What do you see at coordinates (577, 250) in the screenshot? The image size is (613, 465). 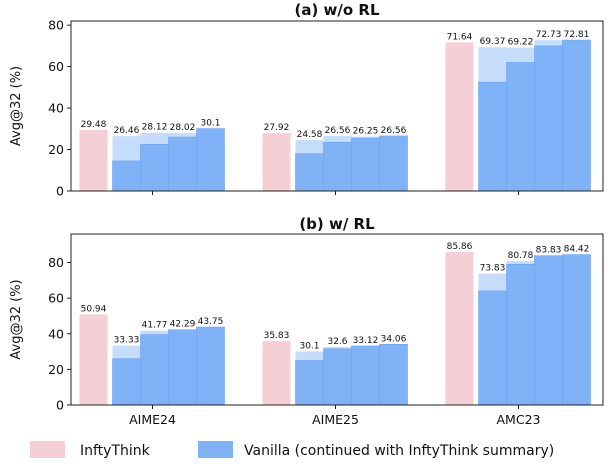 I see `data-label-vanilla: 84.42` at bounding box center [577, 250].